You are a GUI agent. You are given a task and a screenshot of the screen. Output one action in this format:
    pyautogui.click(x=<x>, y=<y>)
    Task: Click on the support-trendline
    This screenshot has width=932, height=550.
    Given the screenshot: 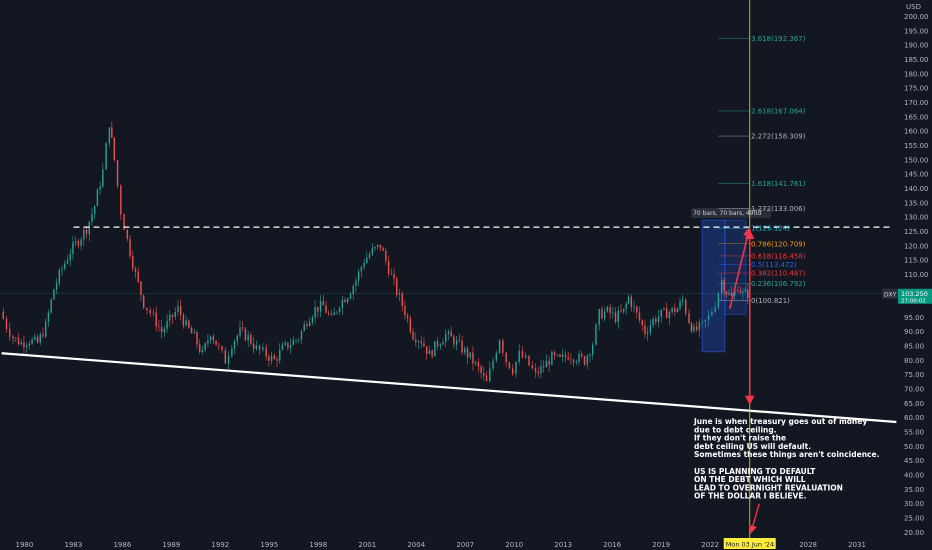 What is the action you would take?
    pyautogui.click(x=449, y=388)
    